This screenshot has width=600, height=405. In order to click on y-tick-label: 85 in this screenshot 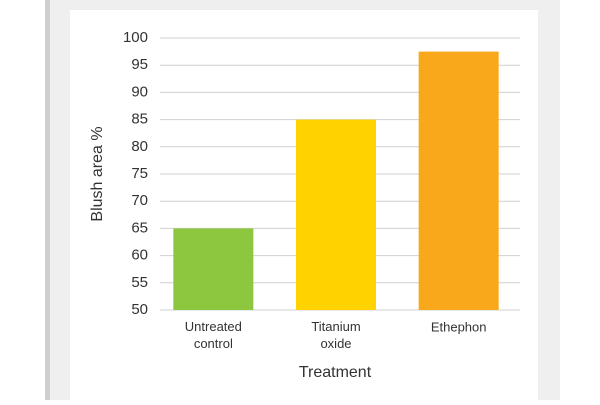, I will do `click(139, 119)`.